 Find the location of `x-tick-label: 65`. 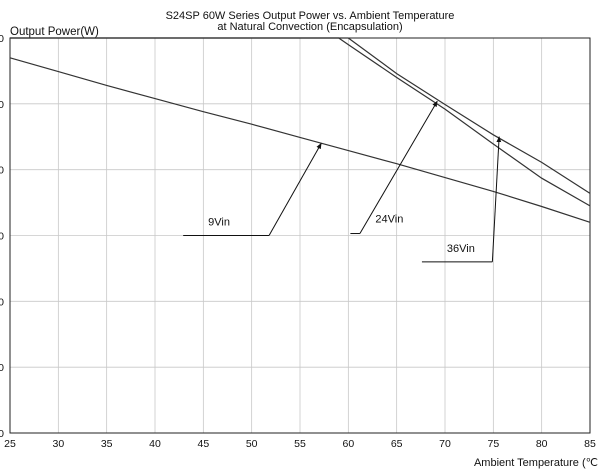

x-tick-label: 65 is located at coordinates (397, 444).